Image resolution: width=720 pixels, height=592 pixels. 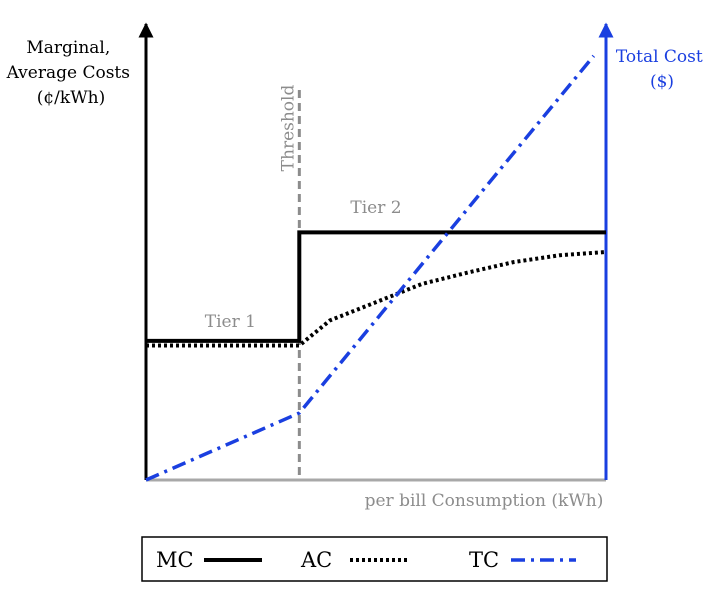 What do you see at coordinates (175, 560) in the screenshot?
I see `legend-label-mc: MC` at bounding box center [175, 560].